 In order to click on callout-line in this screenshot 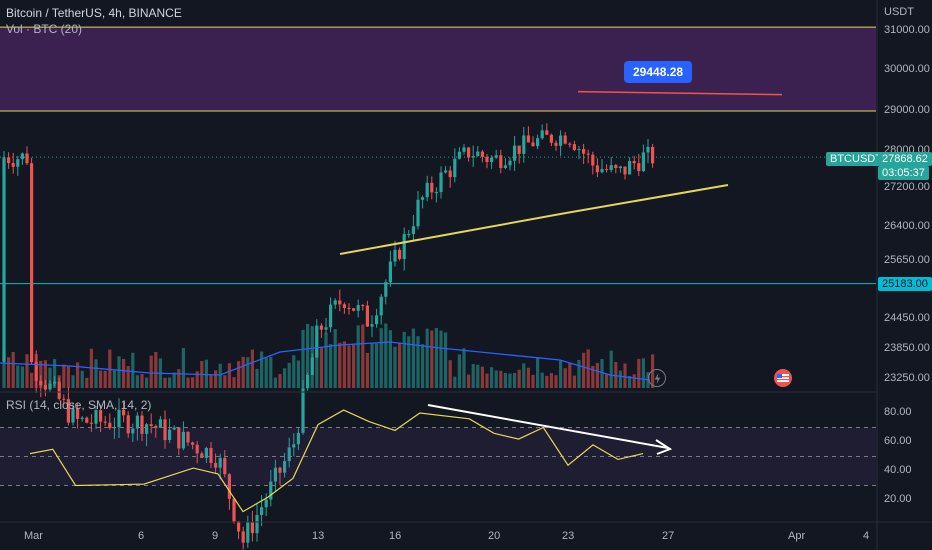, I will do `click(680, 93)`.